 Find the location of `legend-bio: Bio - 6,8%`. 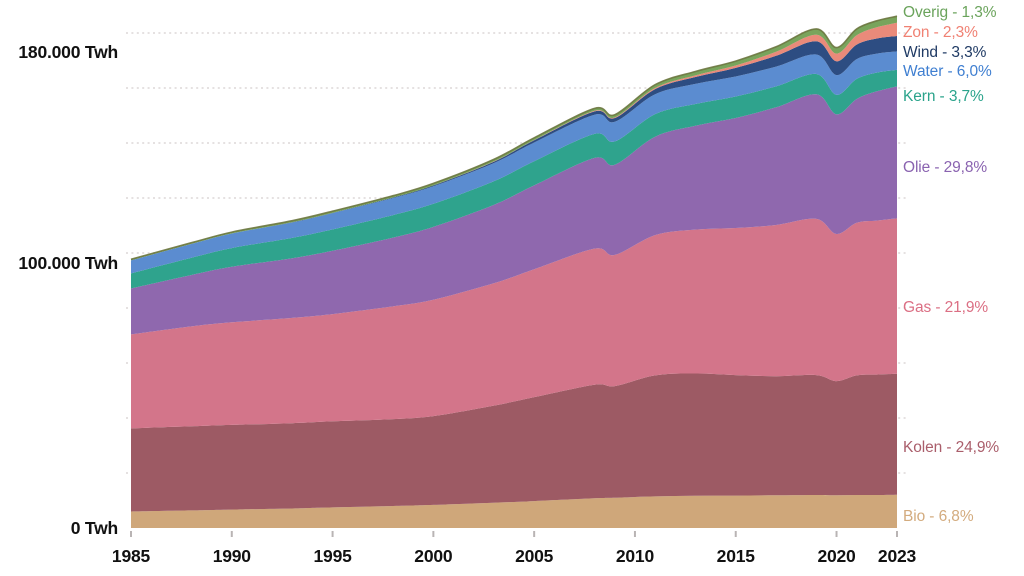

legend-bio: Bio - 6,8% is located at coordinates (938, 516).